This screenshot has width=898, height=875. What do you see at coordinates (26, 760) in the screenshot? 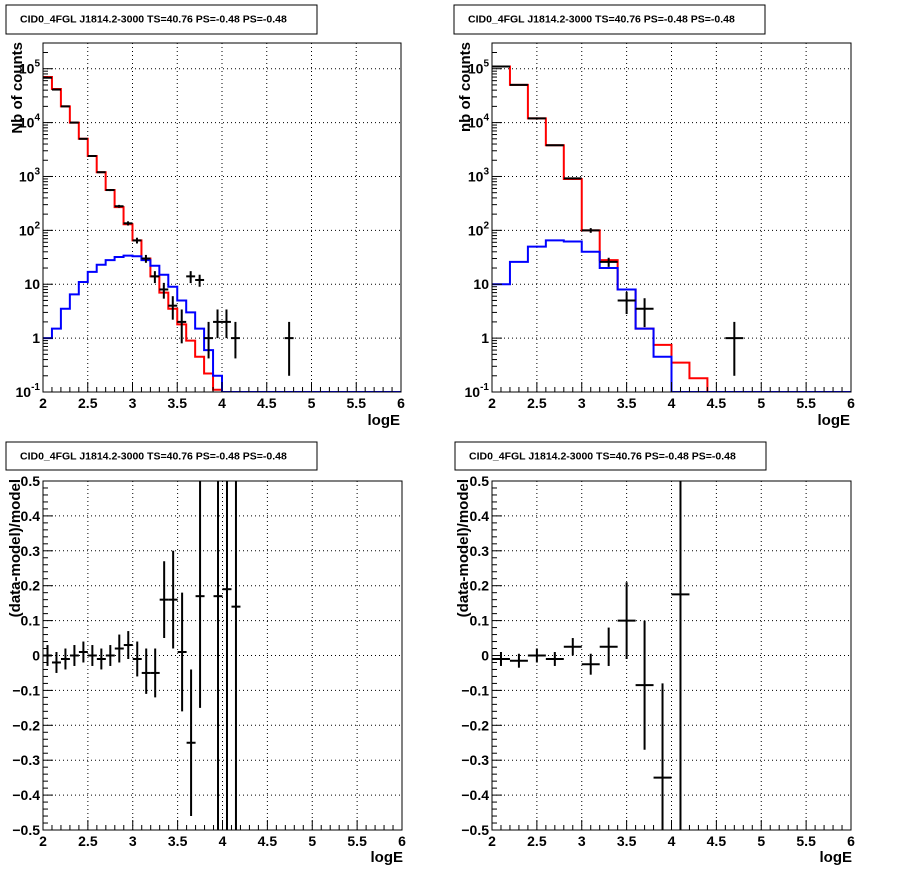
I see `y-tick-label: −0.3` at bounding box center [26, 760].